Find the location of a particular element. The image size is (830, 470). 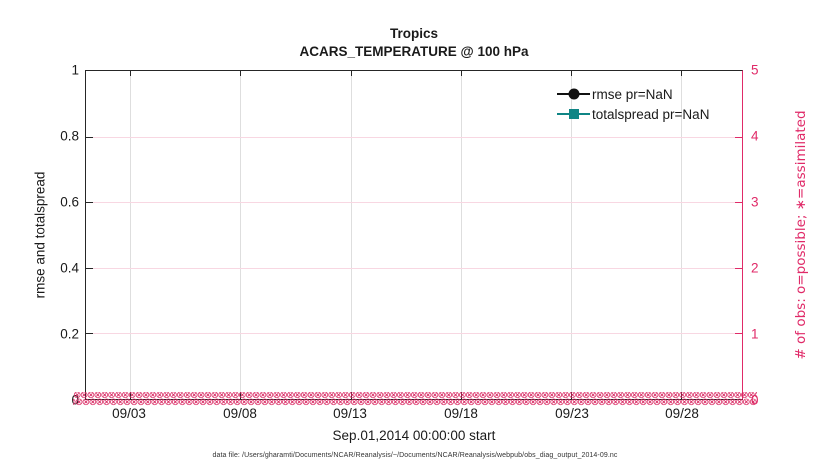

xtick-label: 09/28 is located at coordinates (682, 413).